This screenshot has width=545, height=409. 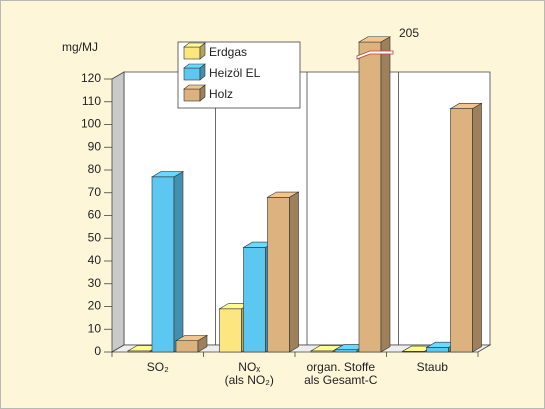 What do you see at coordinates (91, 101) in the screenshot?
I see `y-tick-label: 110` at bounding box center [91, 101].